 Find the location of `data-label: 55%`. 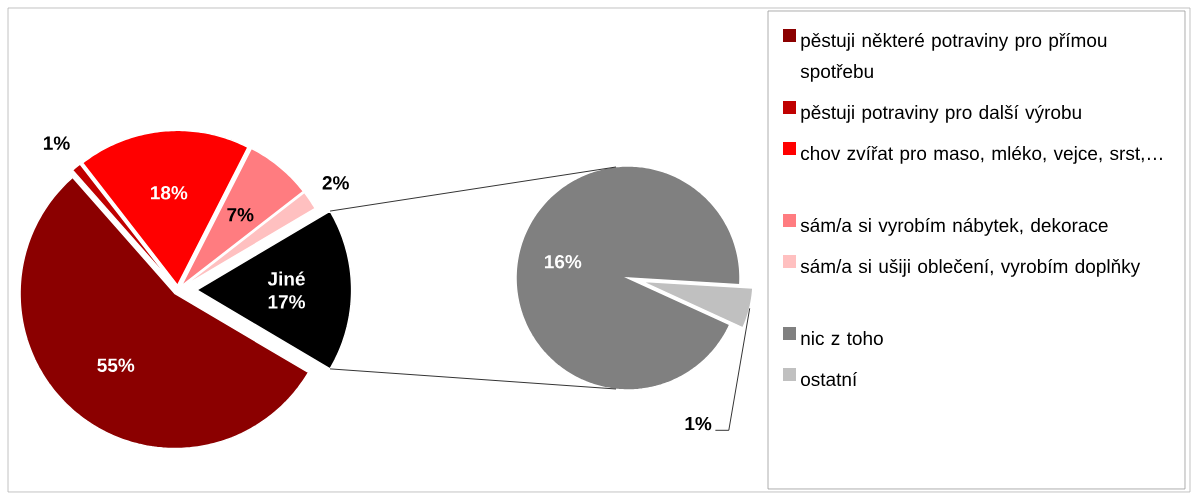

data-label: 55% is located at coordinates (116, 365).